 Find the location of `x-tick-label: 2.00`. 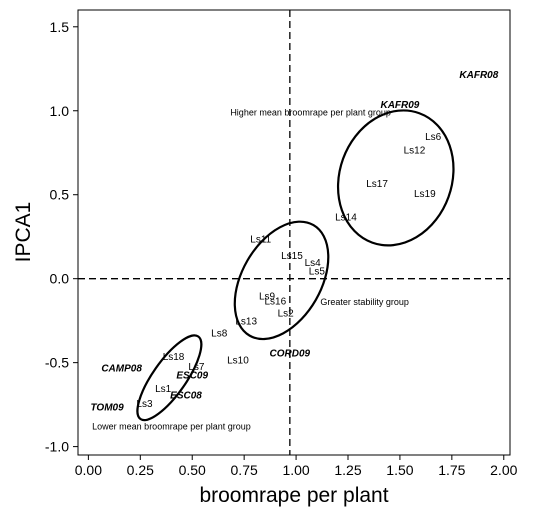

x-tick-label: 2.00 is located at coordinates (503, 470).